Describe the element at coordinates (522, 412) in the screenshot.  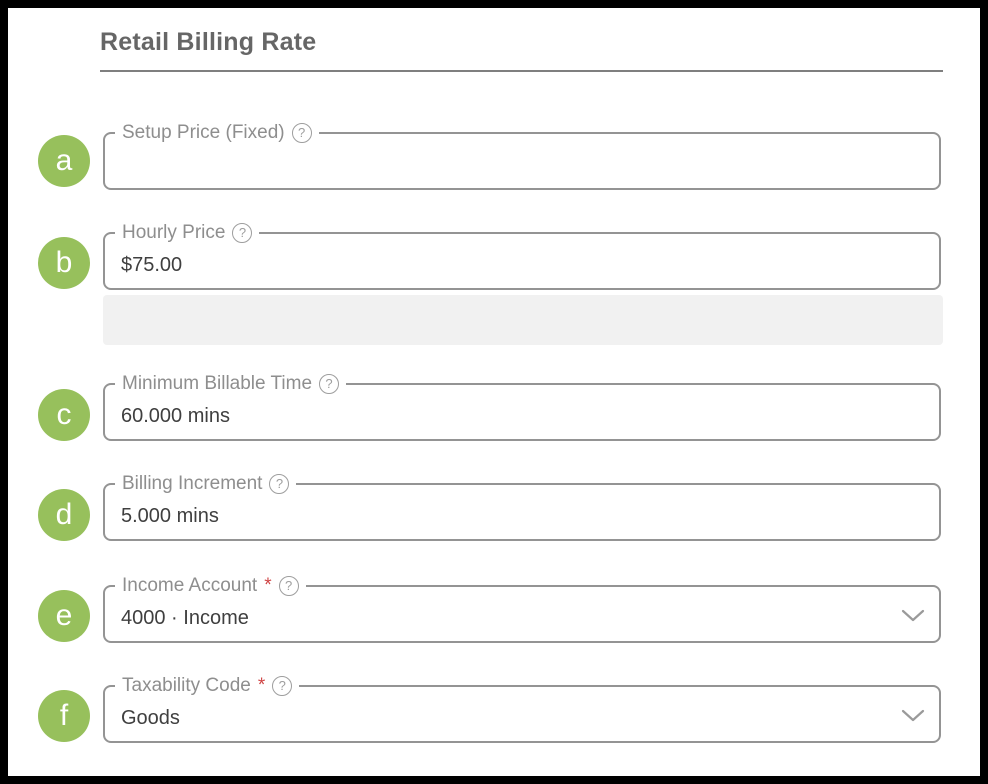
I see `minimum-billable-time-input` at that location.